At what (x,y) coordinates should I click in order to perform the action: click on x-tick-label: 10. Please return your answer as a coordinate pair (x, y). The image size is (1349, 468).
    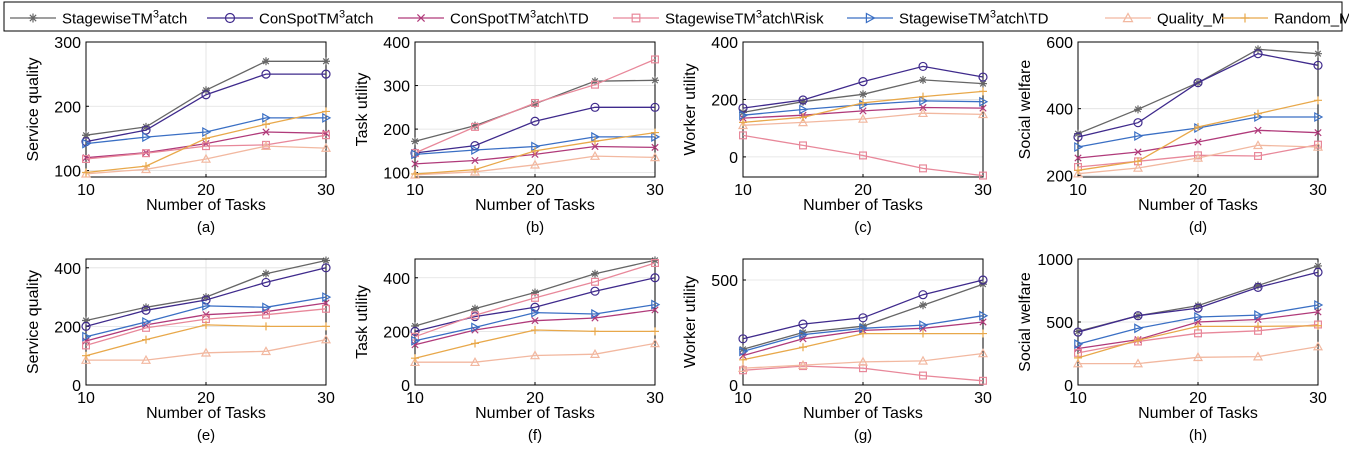
    Looking at the image, I should click on (415, 190).